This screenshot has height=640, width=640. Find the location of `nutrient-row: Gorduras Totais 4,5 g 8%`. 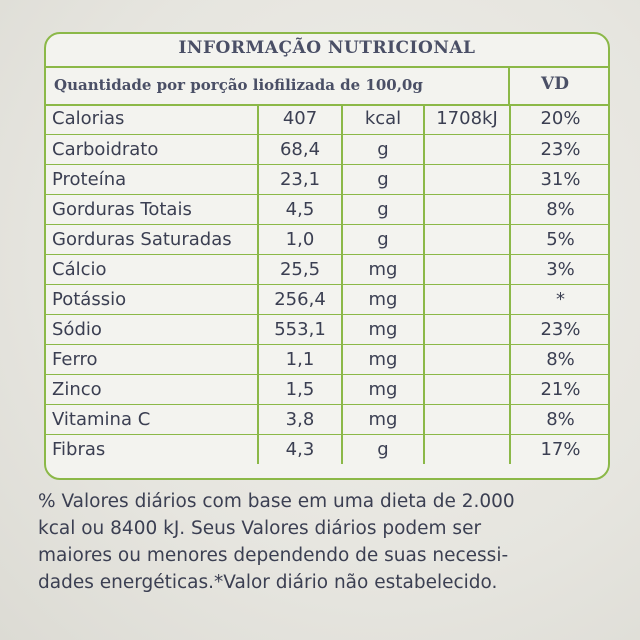

nutrient-row: Gorduras Totais 4,5 g 8% is located at coordinates (328, 208).